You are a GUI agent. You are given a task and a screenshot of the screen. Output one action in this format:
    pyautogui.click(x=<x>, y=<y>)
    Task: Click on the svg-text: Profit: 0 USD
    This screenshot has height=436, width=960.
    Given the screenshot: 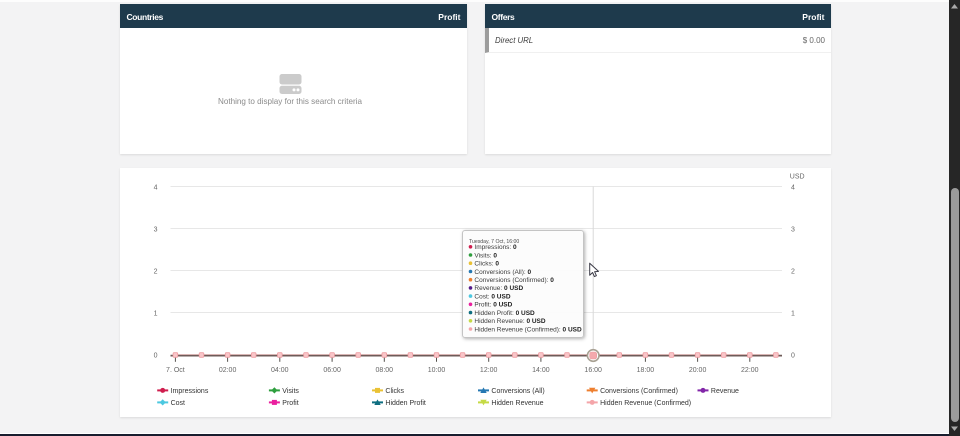 What is the action you would take?
    pyautogui.click(x=493, y=304)
    